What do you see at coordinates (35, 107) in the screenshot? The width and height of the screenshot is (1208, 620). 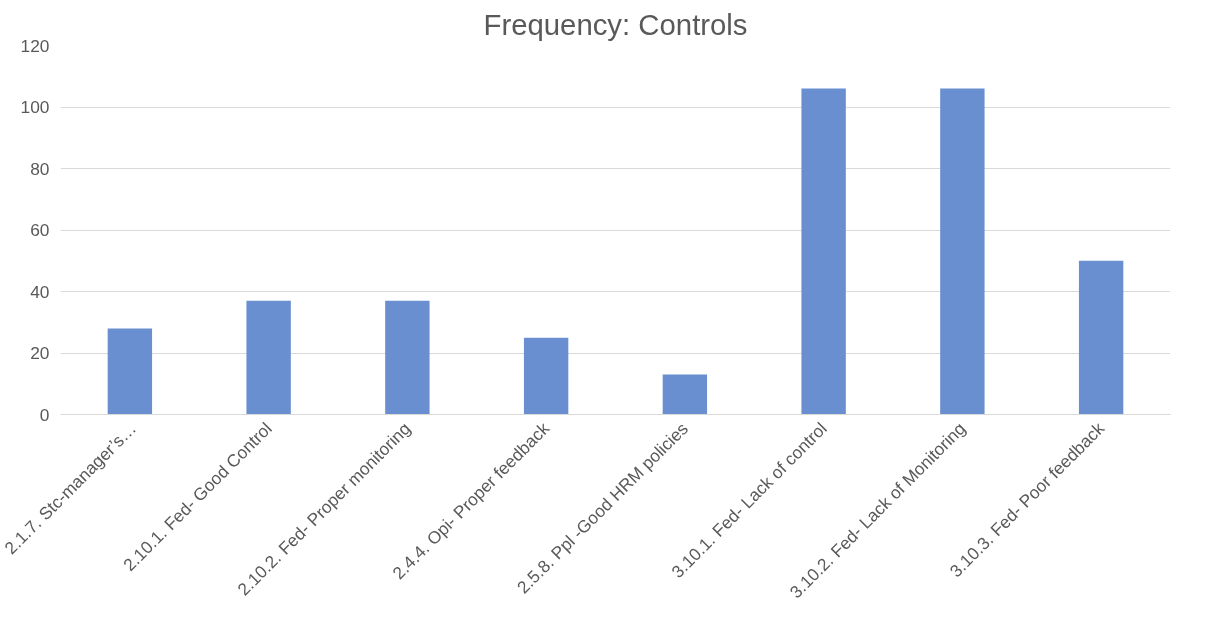 I see `y-tick-label: 100` at bounding box center [35, 107].